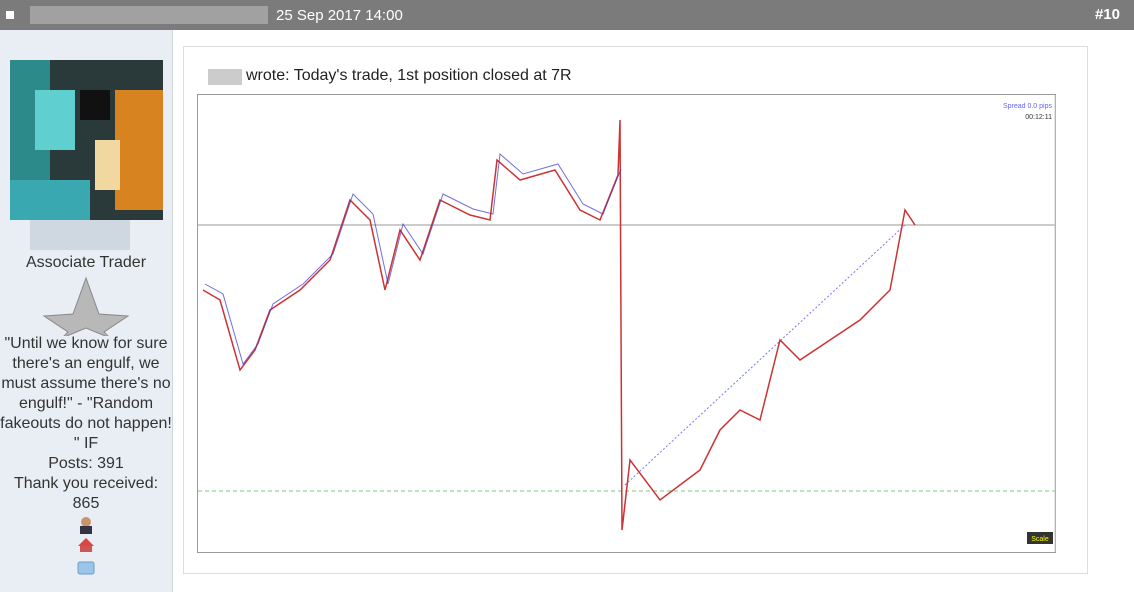 The width and height of the screenshot is (1134, 592). I want to click on blurred-quote-name, so click(225, 77).